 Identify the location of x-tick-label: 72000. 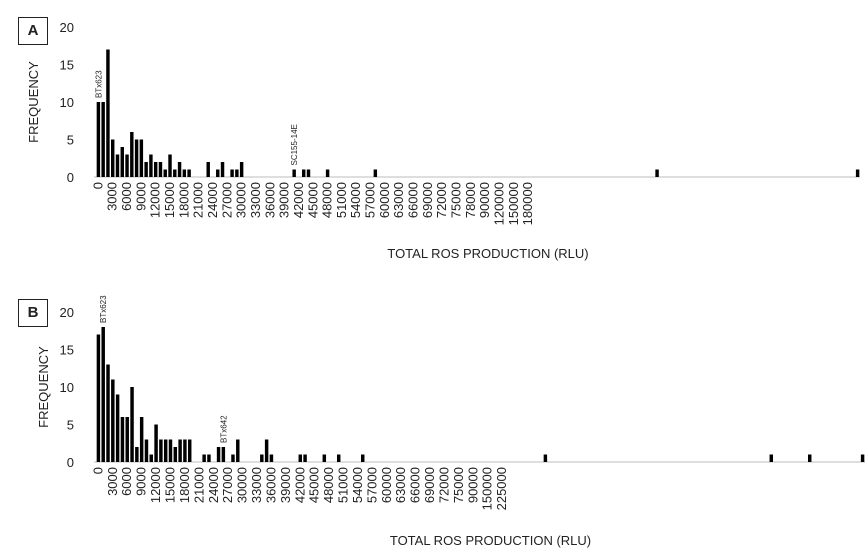
(441, 200).